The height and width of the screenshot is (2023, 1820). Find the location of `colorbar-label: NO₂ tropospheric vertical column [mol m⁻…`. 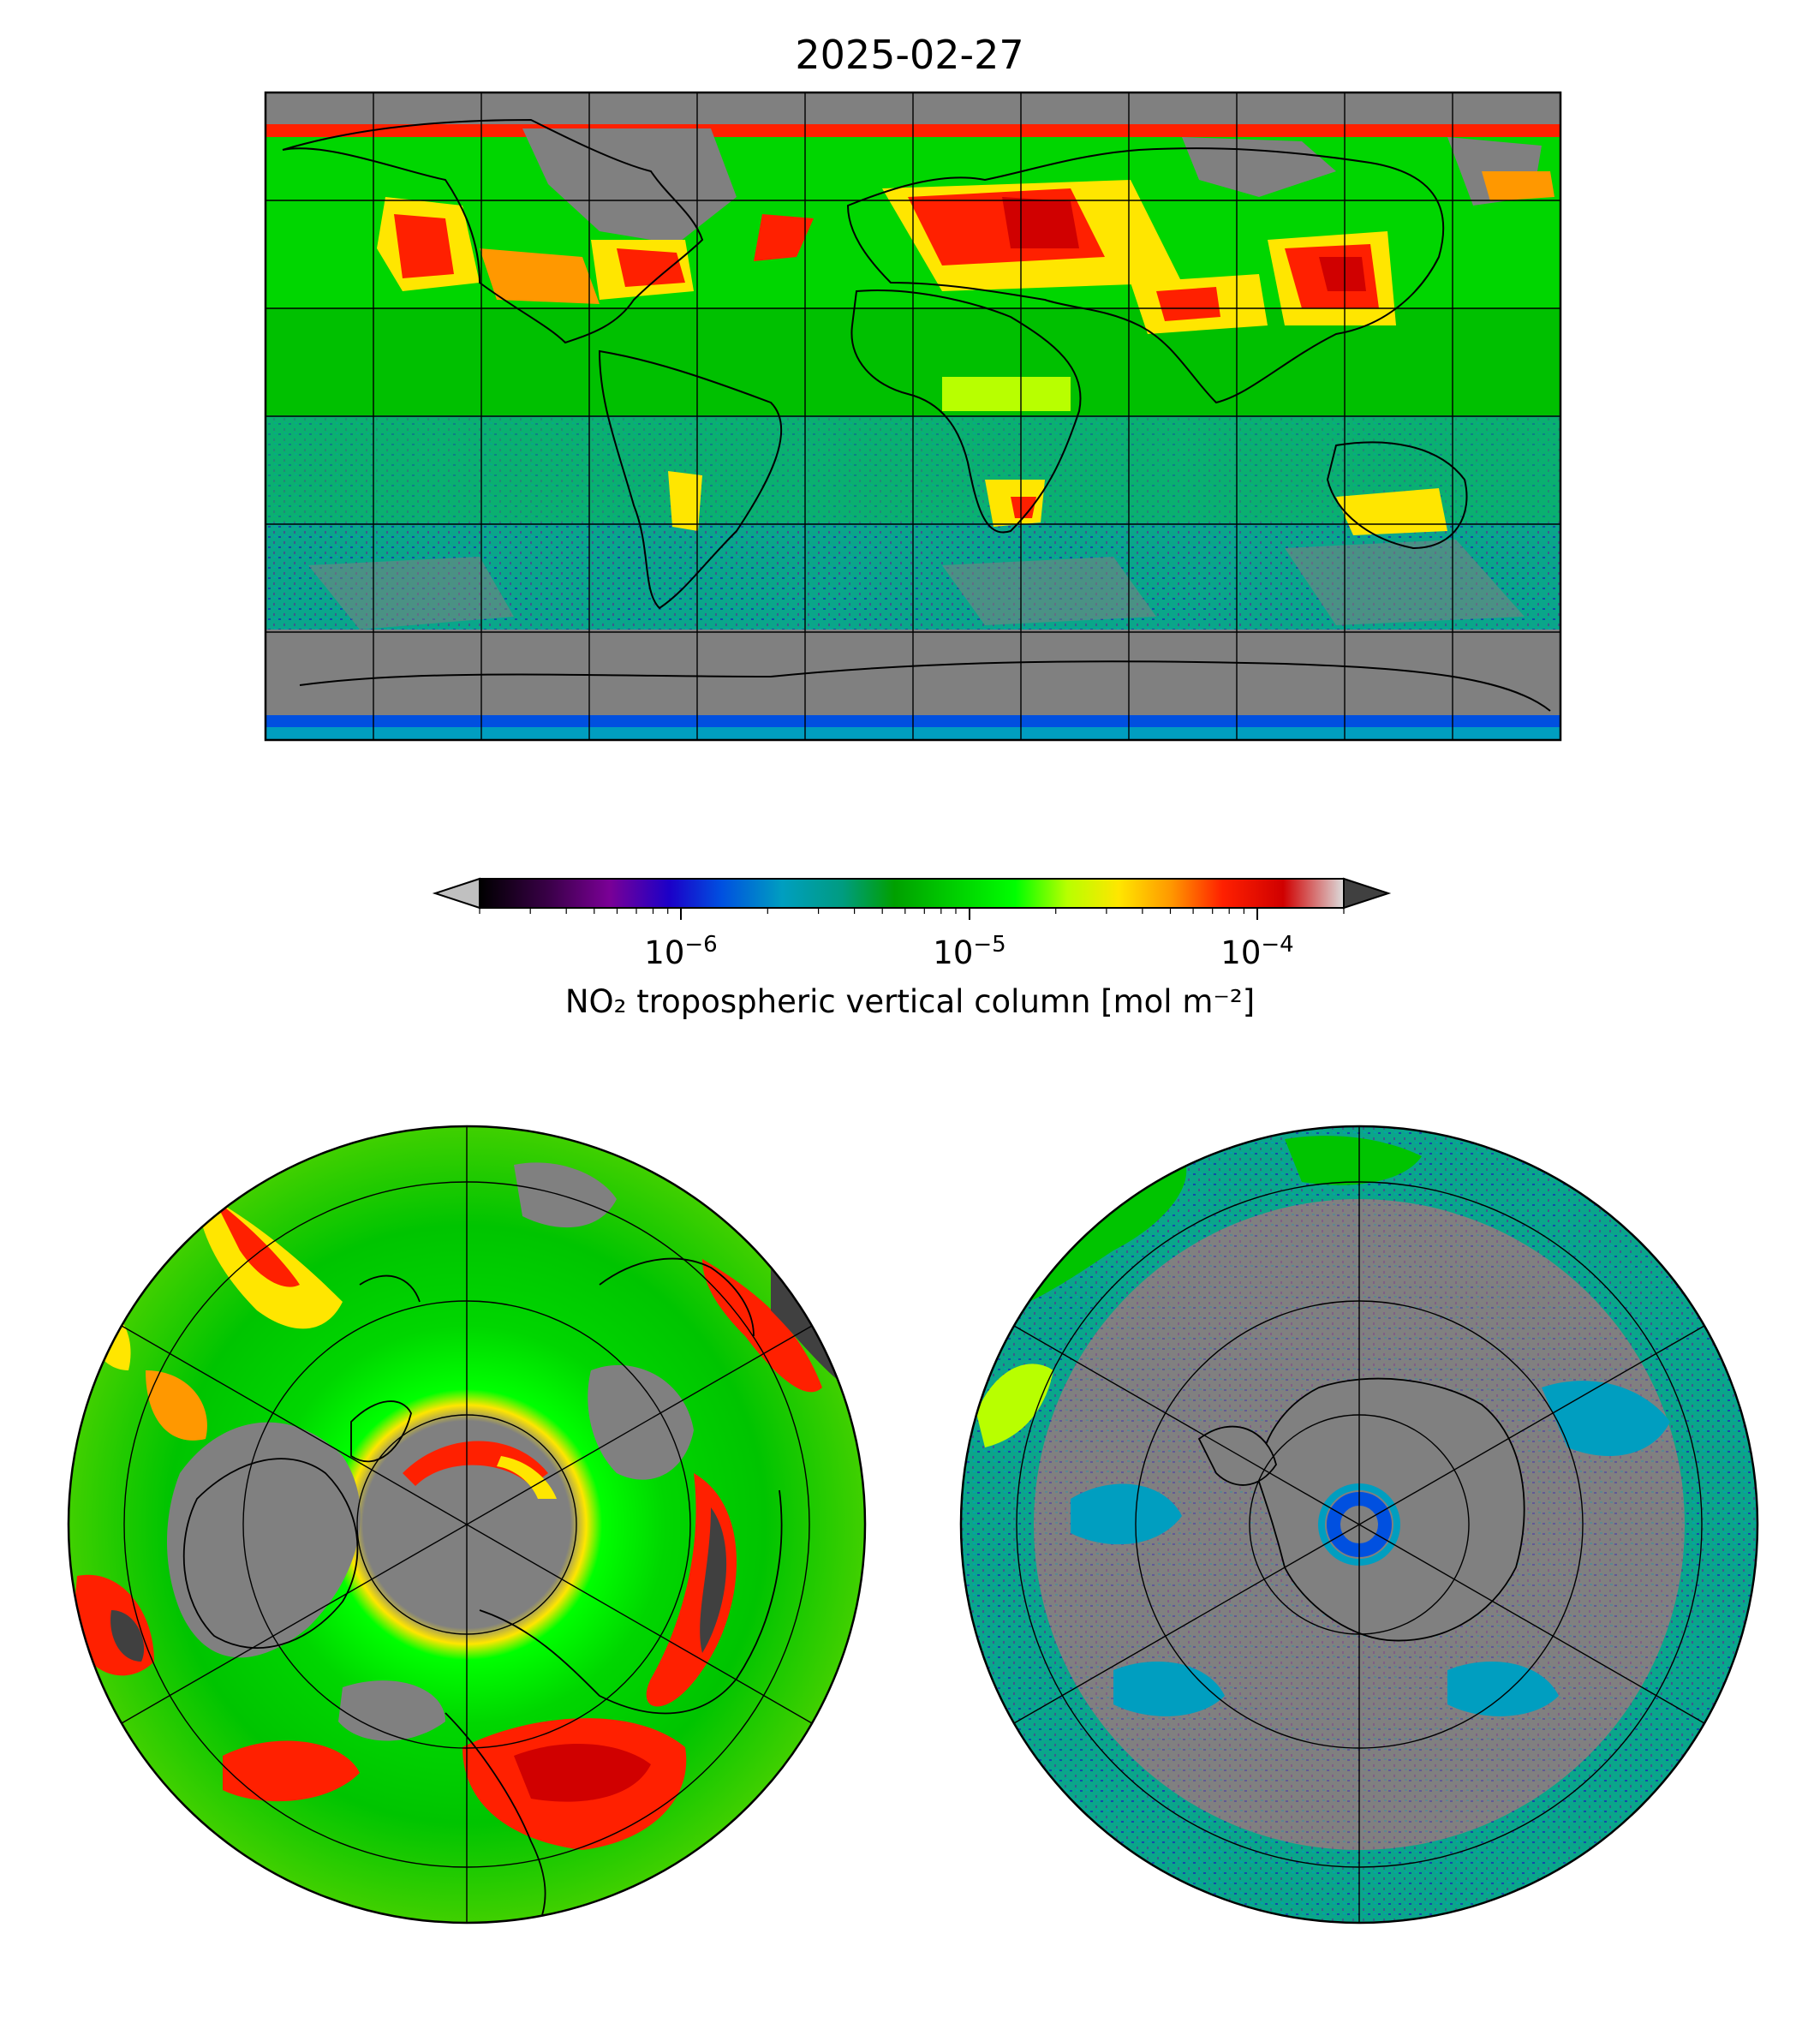

colorbar-label: NO₂ tropospheric vertical column [mol m⁻… is located at coordinates (910, 1001).